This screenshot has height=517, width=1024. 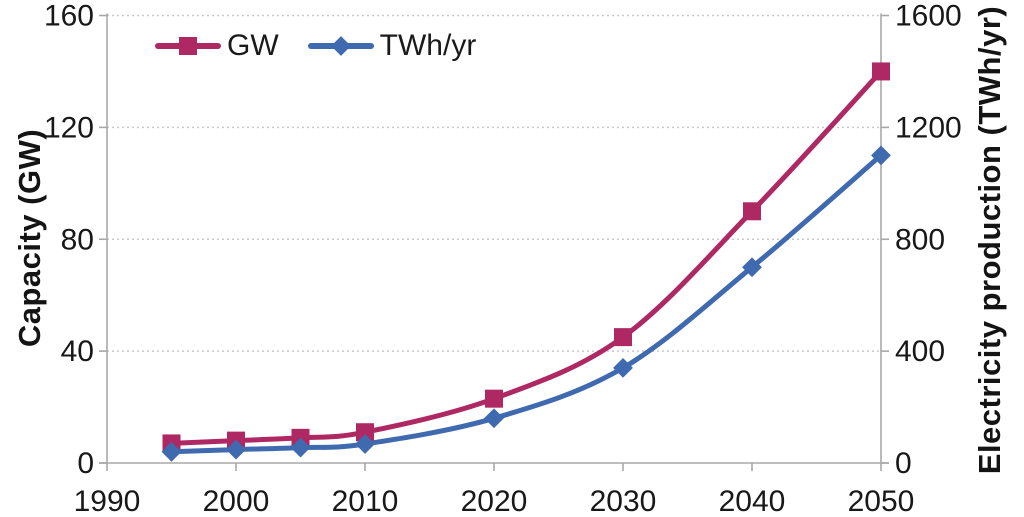 What do you see at coordinates (29, 238) in the screenshot?
I see `left-axis-title: Capacity (GW)` at bounding box center [29, 238].